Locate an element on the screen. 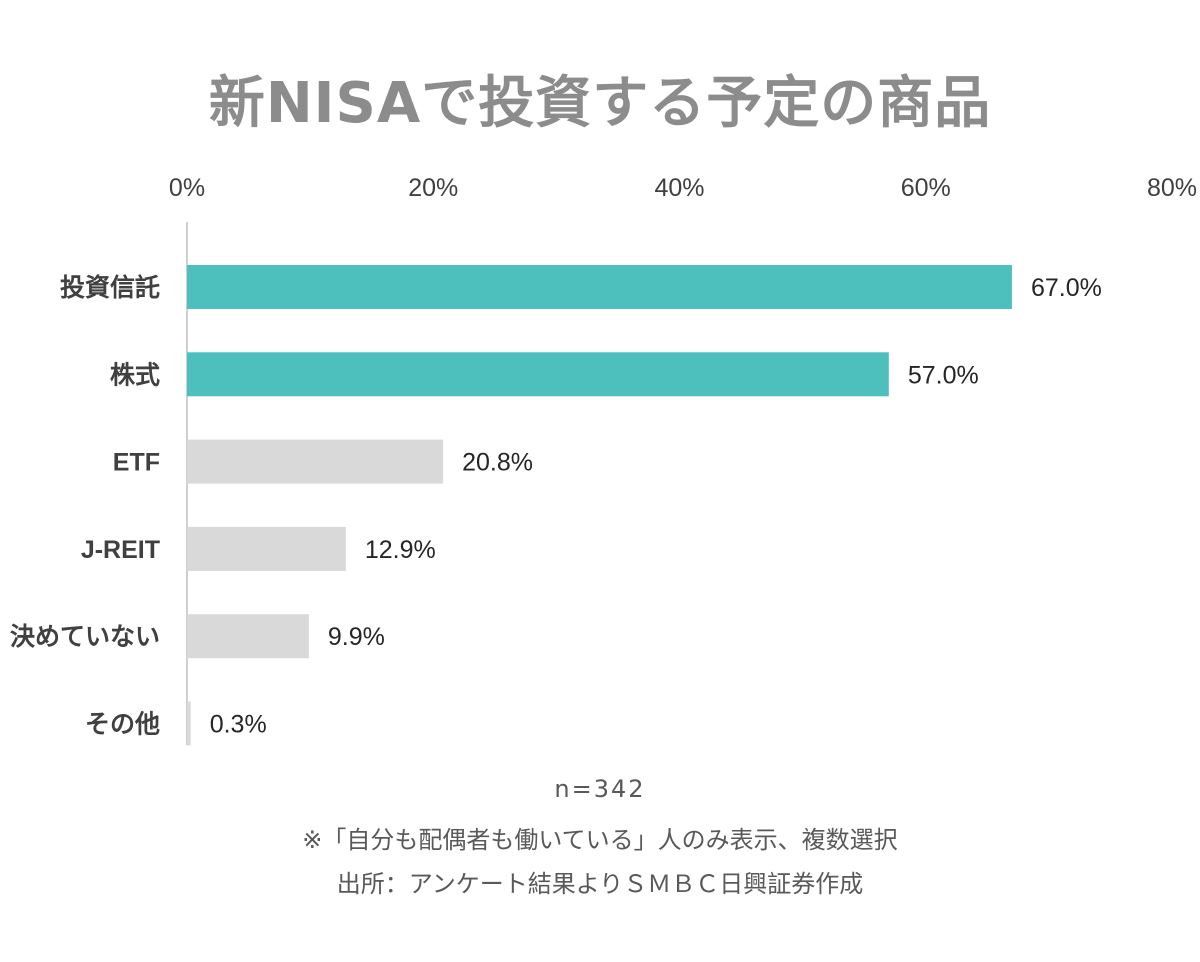  x-axis-ticks: 0% 20% 40% 60% 80% is located at coordinates (683, 188).